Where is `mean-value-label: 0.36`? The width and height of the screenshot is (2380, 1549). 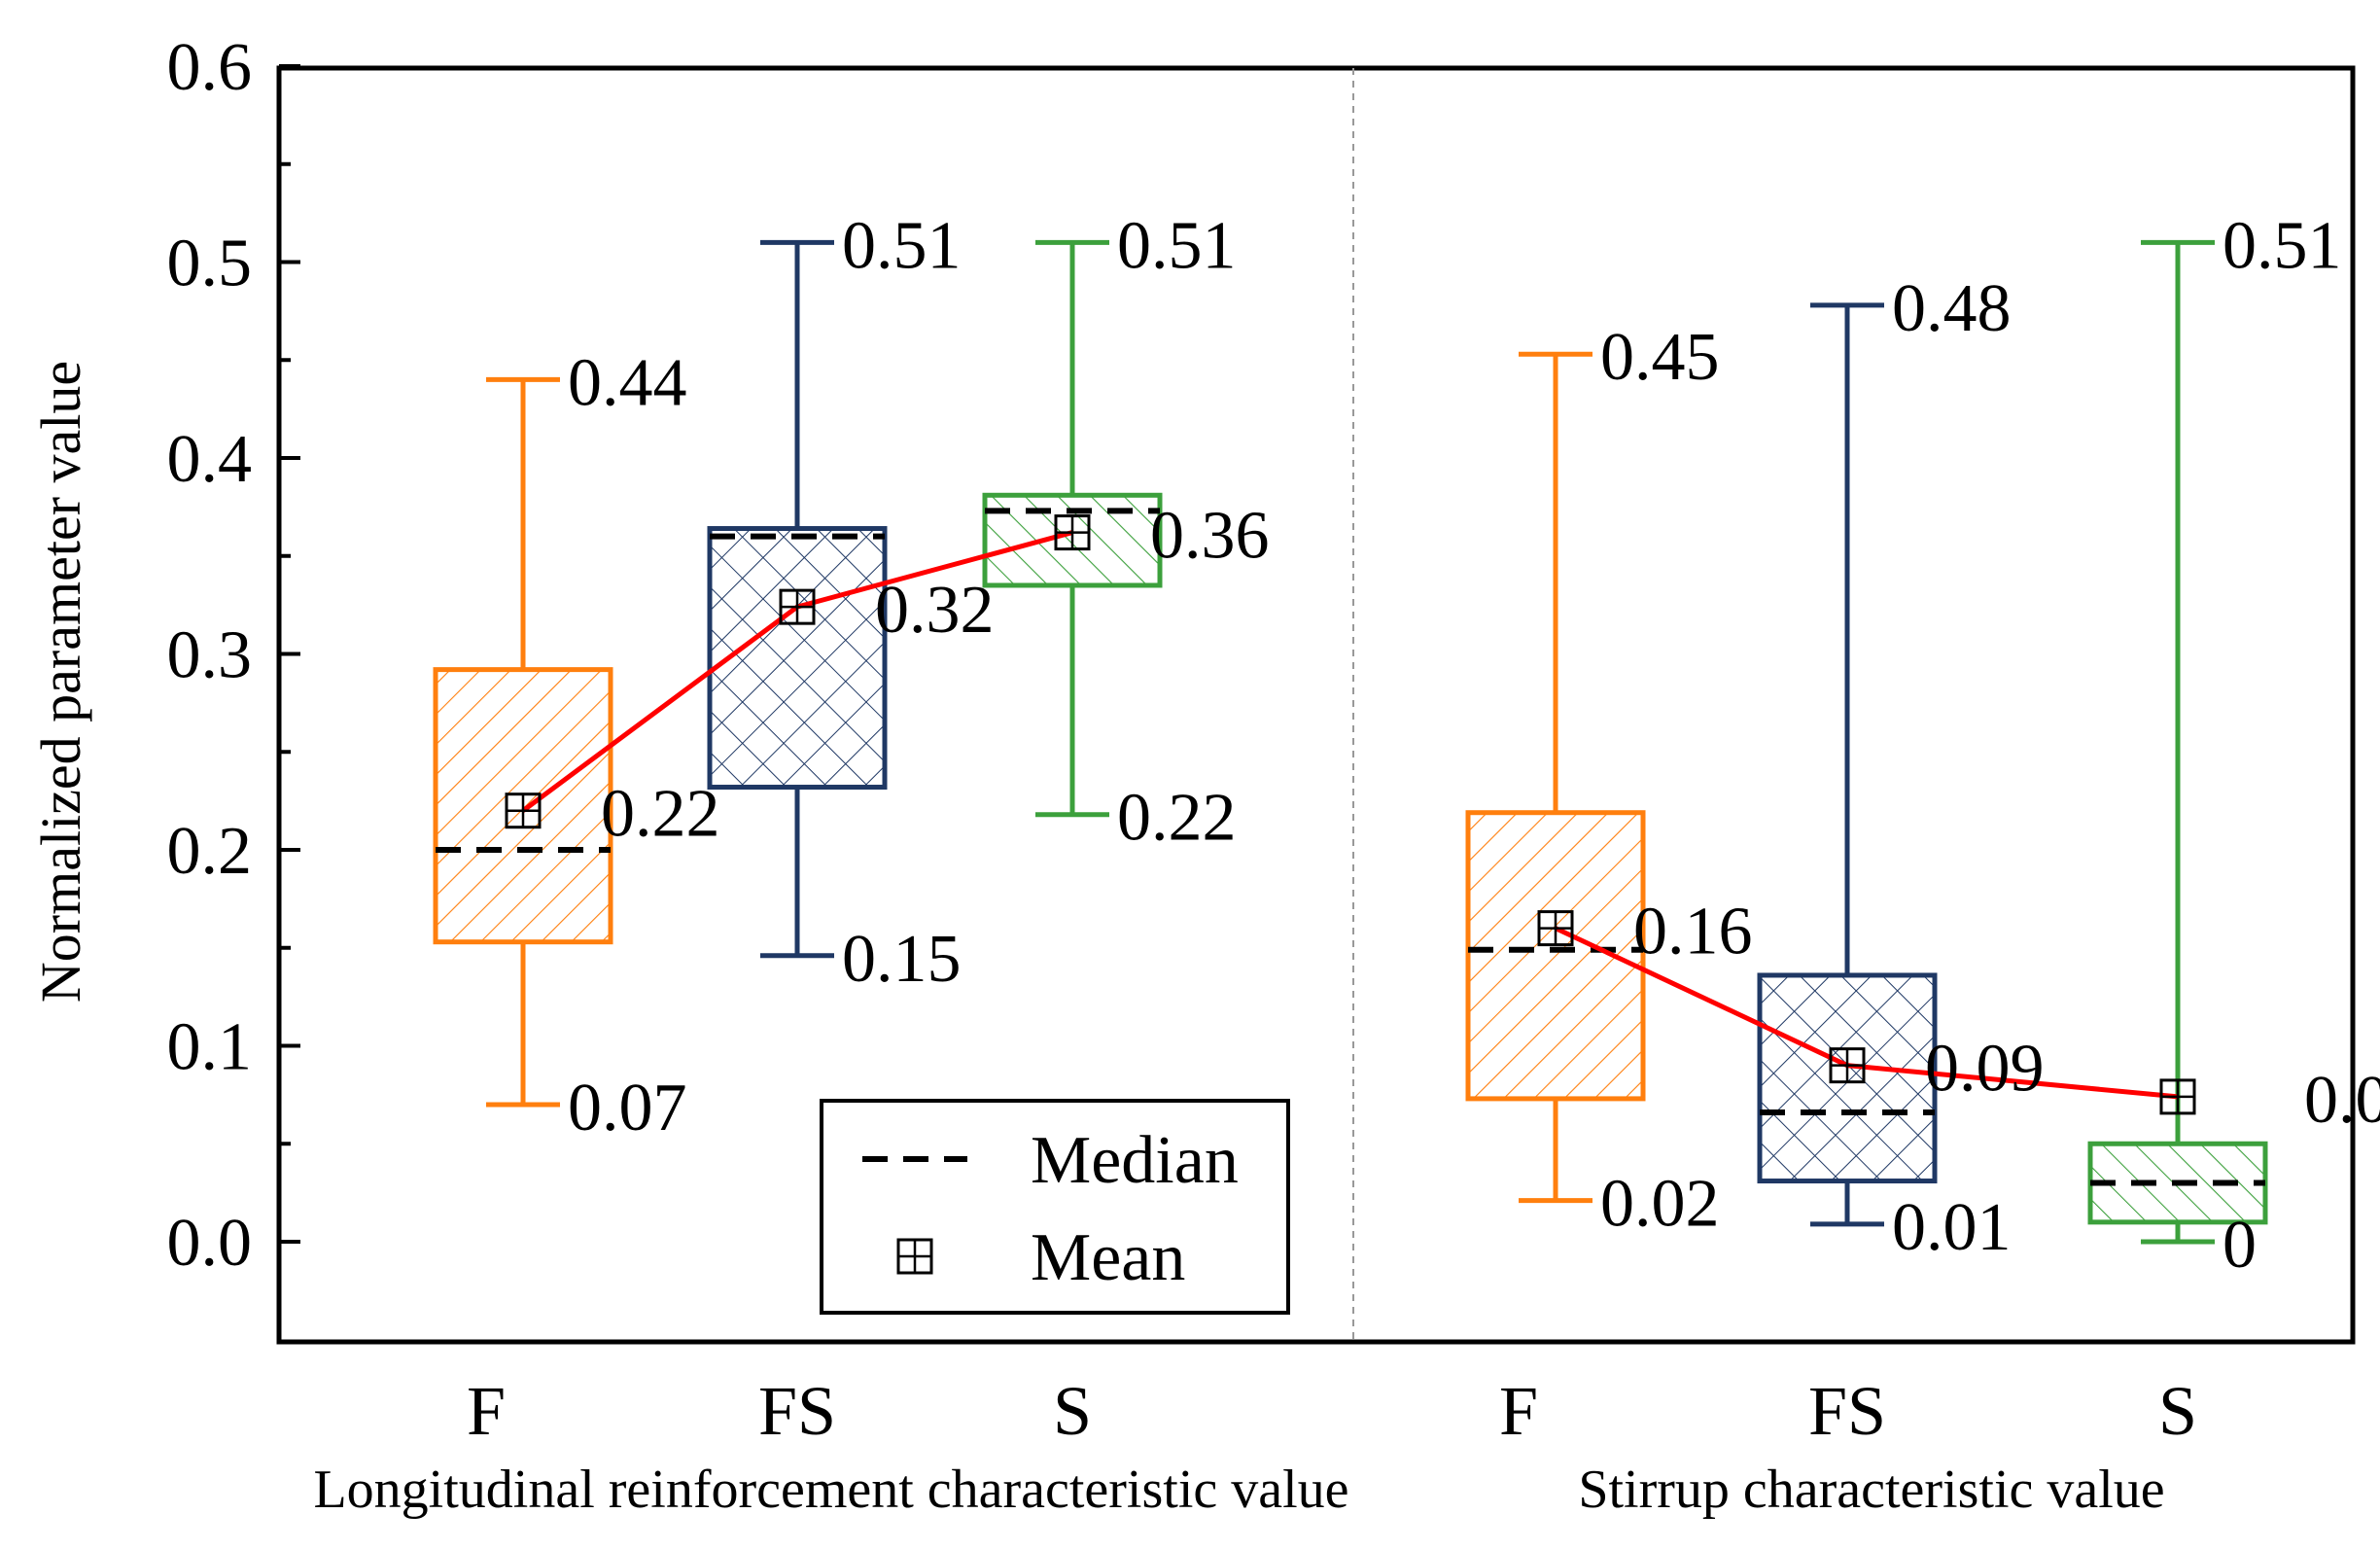
mean-value-label: 0.36 is located at coordinates (1210, 536).